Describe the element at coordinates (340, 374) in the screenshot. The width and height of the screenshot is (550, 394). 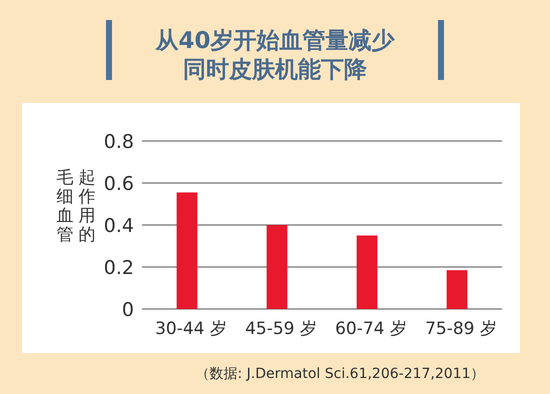
I see `text: （数据: J.Dermatol Sci.61,206-217,2011）` at that location.